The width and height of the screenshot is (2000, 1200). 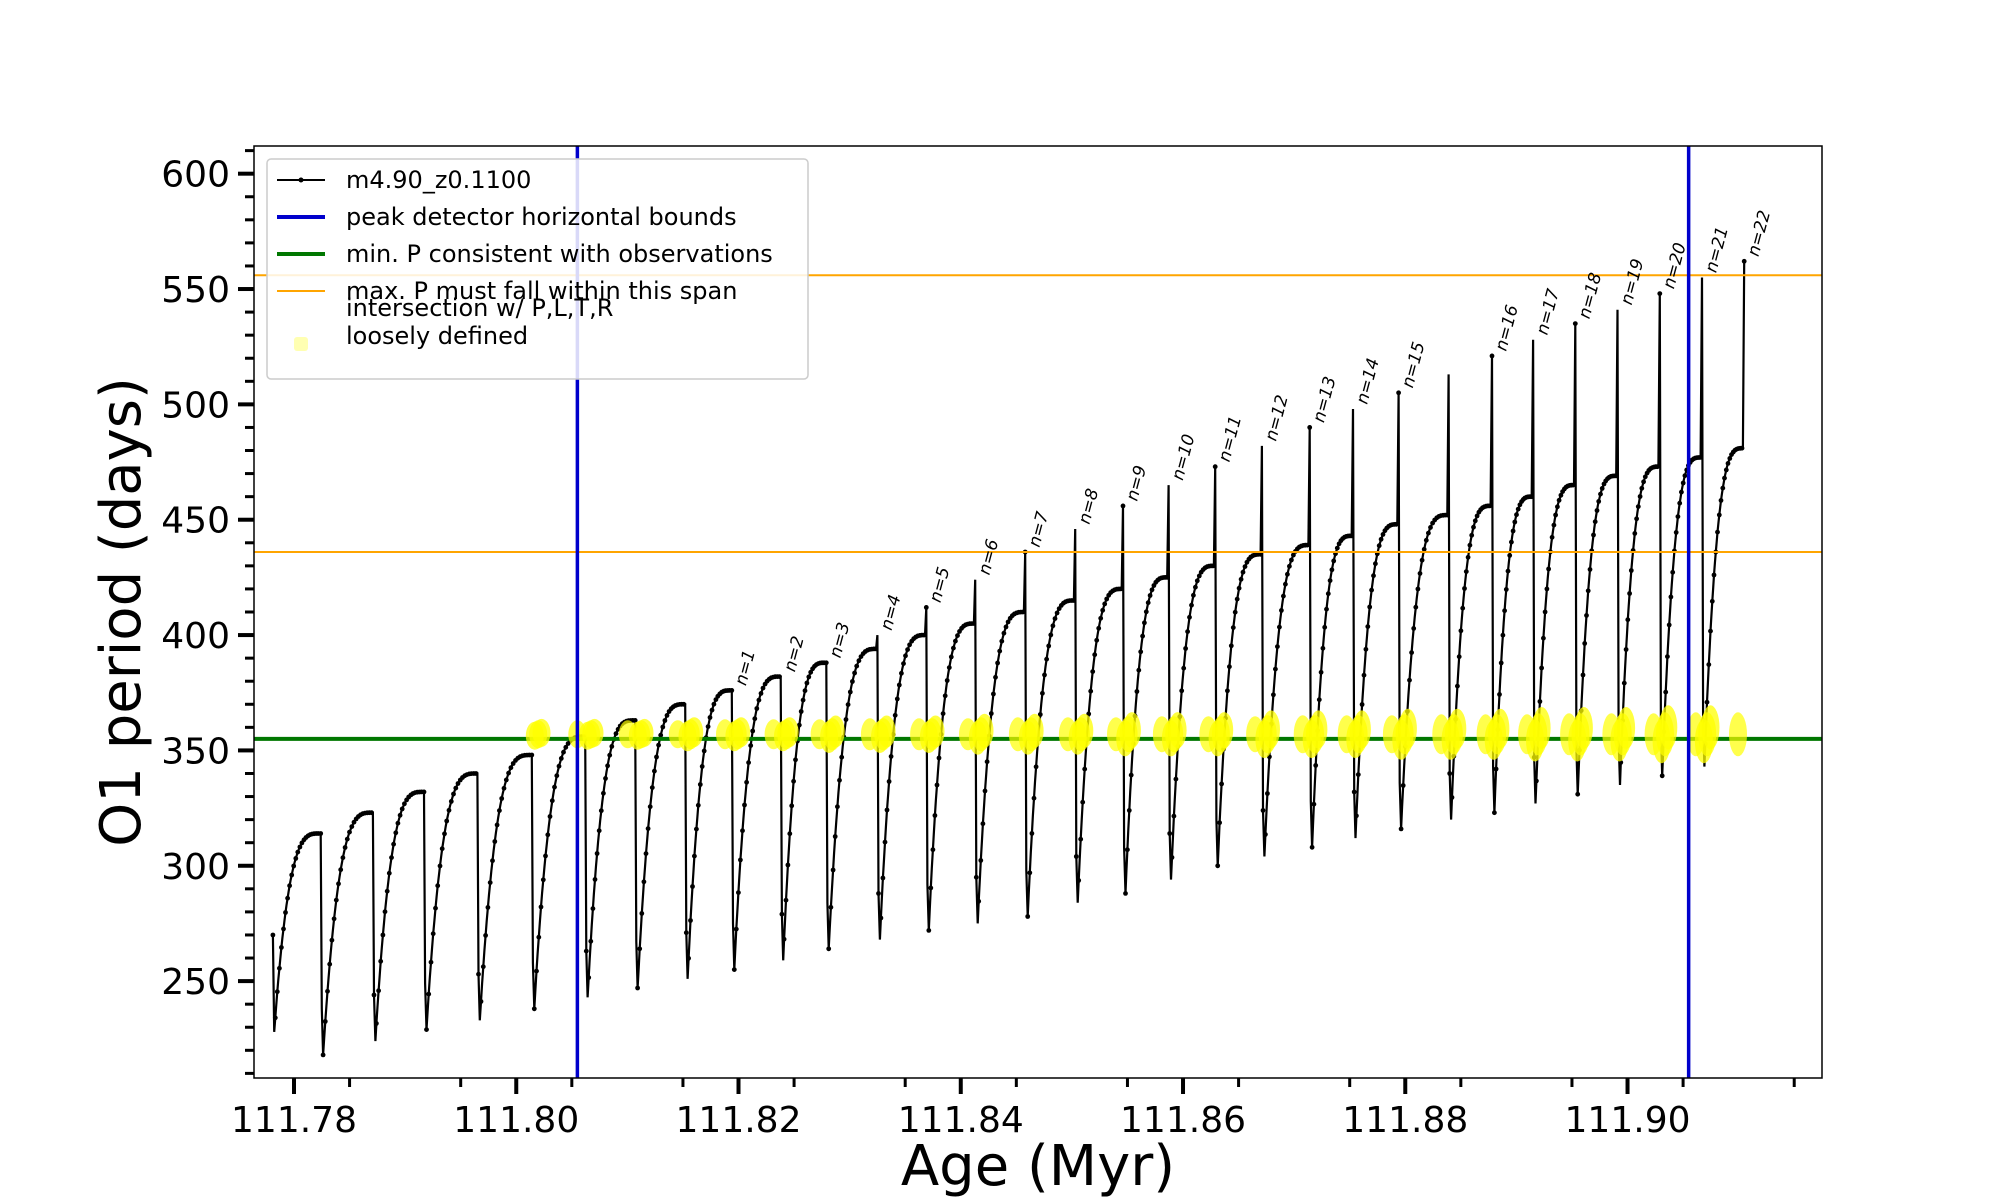 What do you see at coordinates (121, 612) in the screenshot?
I see `y-axis-title: O1 period (days)` at bounding box center [121, 612].